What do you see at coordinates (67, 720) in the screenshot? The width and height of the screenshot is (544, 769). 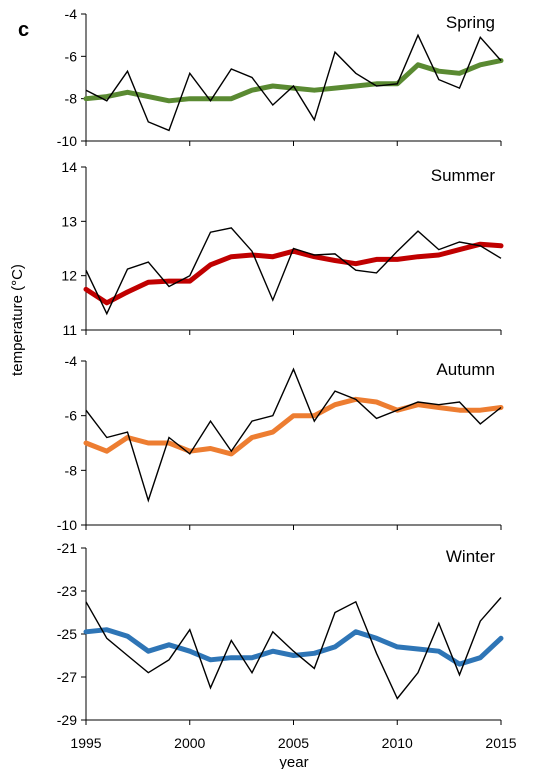 I see `winter-y-tick-label: -29` at bounding box center [67, 720].